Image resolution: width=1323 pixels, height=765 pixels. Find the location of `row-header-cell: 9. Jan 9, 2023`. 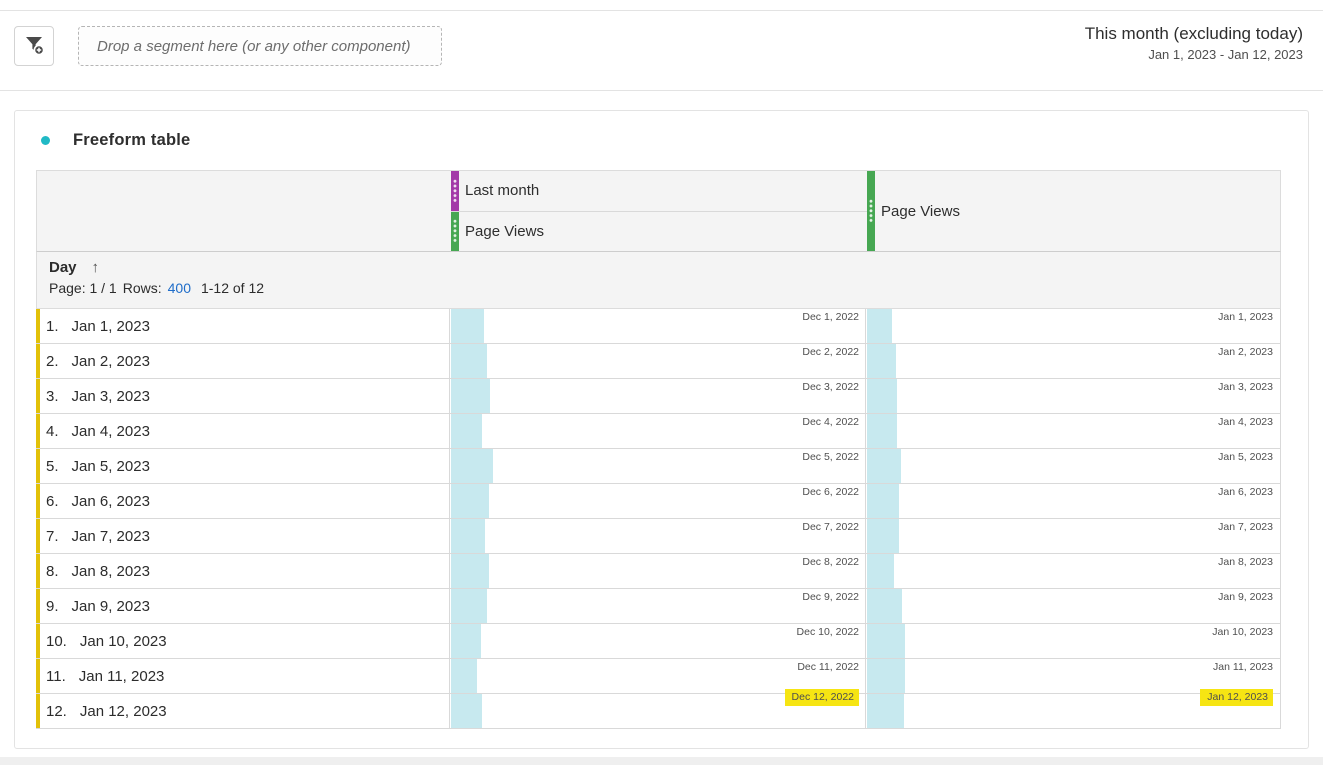

row-header-cell: 9. Jan 9, 2023 is located at coordinates (243, 606).